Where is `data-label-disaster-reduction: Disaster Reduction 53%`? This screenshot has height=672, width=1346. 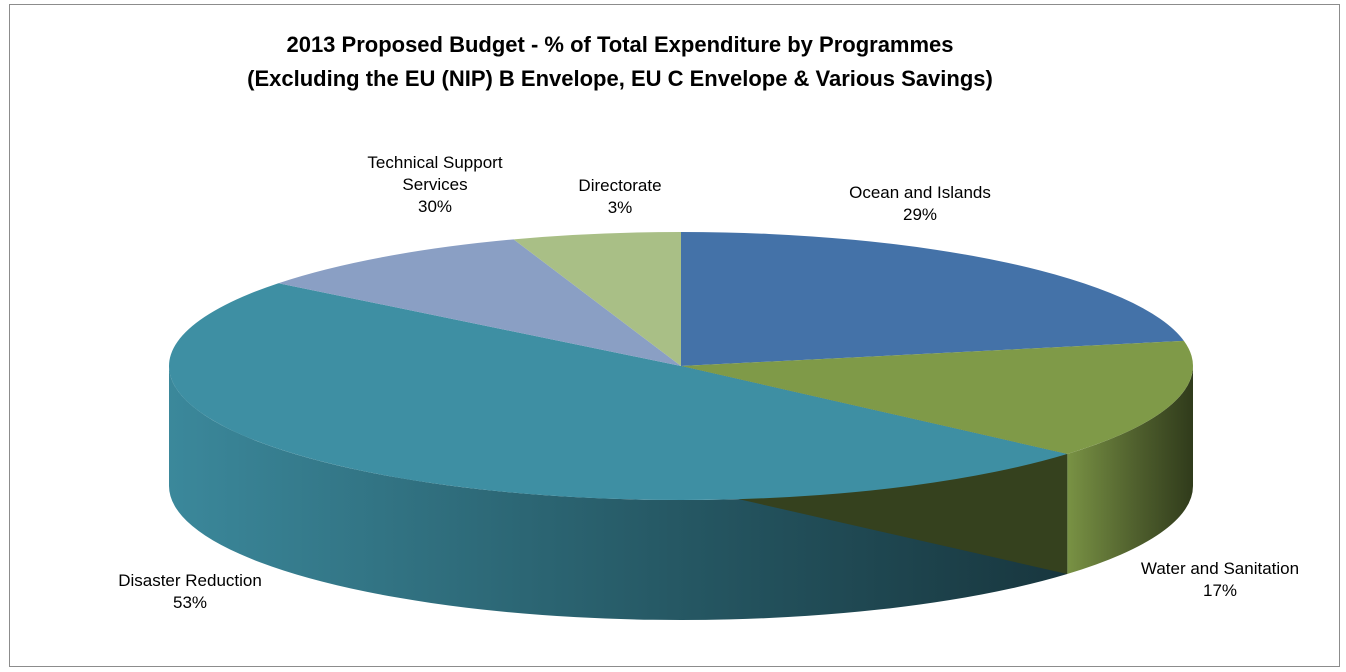
data-label-disaster-reduction: Disaster Reduction 53% is located at coordinates (190, 591).